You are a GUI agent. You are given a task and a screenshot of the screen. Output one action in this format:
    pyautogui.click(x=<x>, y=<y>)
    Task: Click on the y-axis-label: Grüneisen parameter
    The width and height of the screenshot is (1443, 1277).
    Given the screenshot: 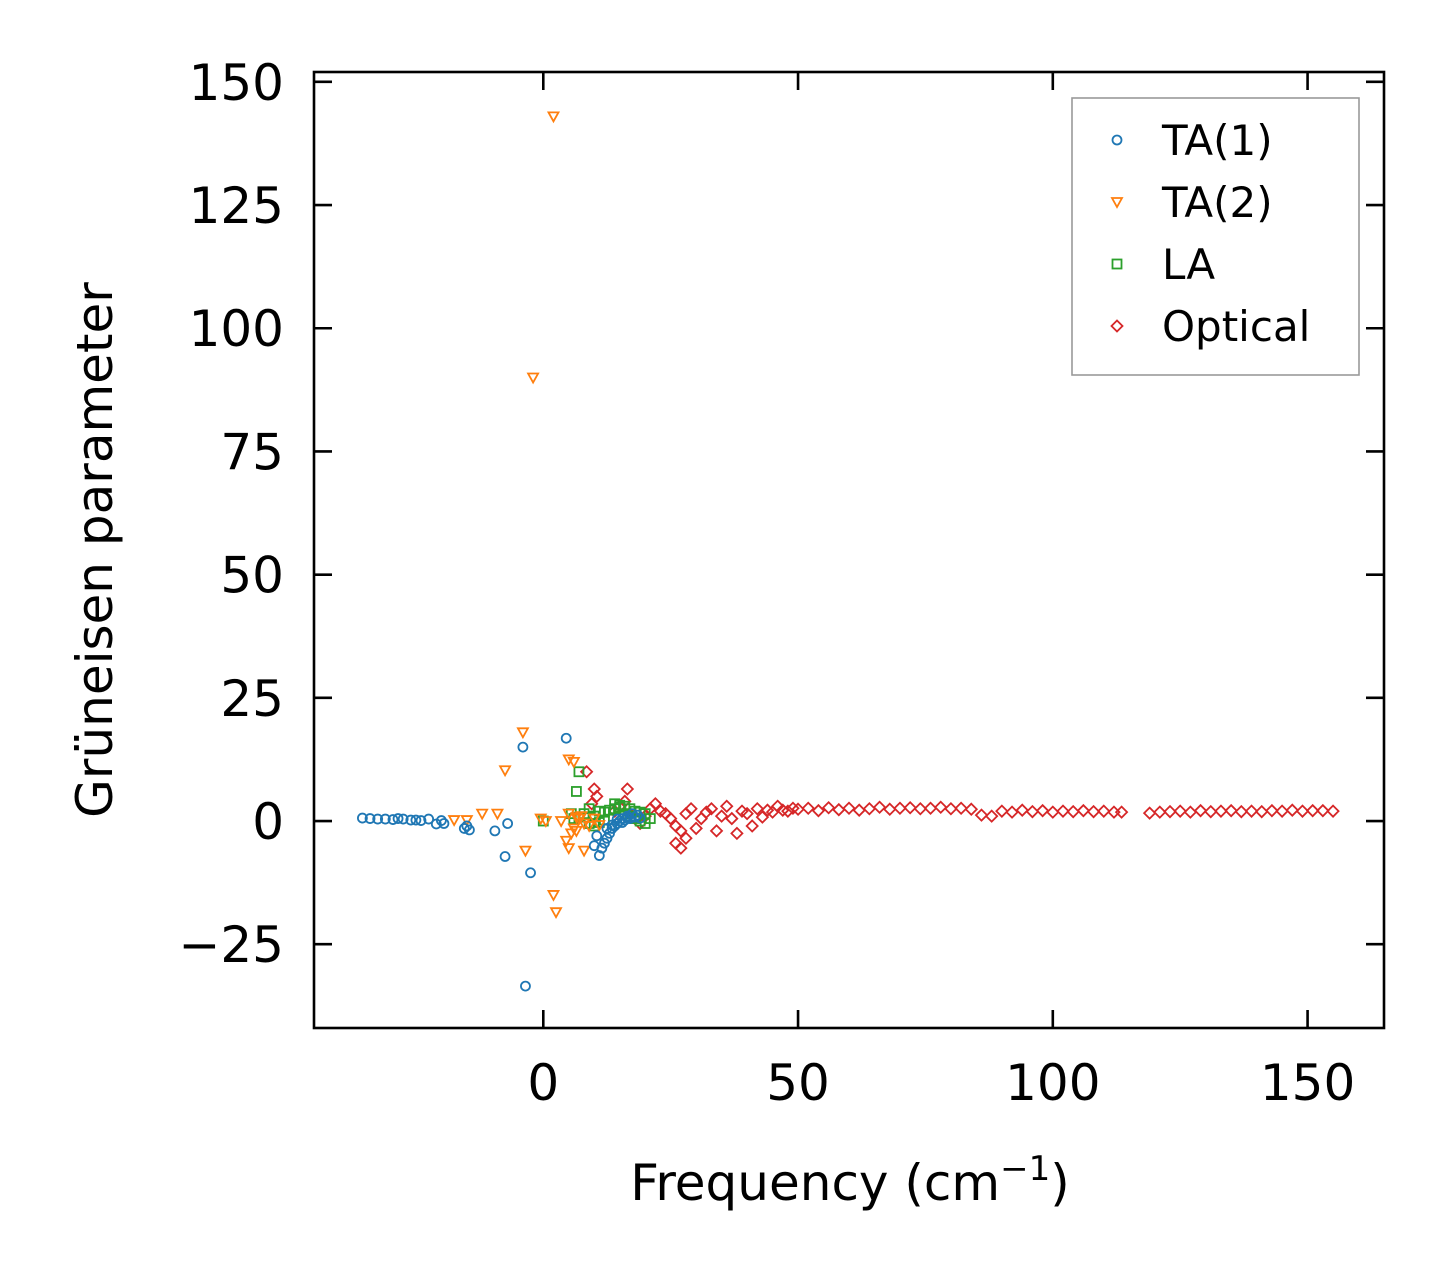 What is the action you would take?
    pyautogui.click(x=95, y=550)
    